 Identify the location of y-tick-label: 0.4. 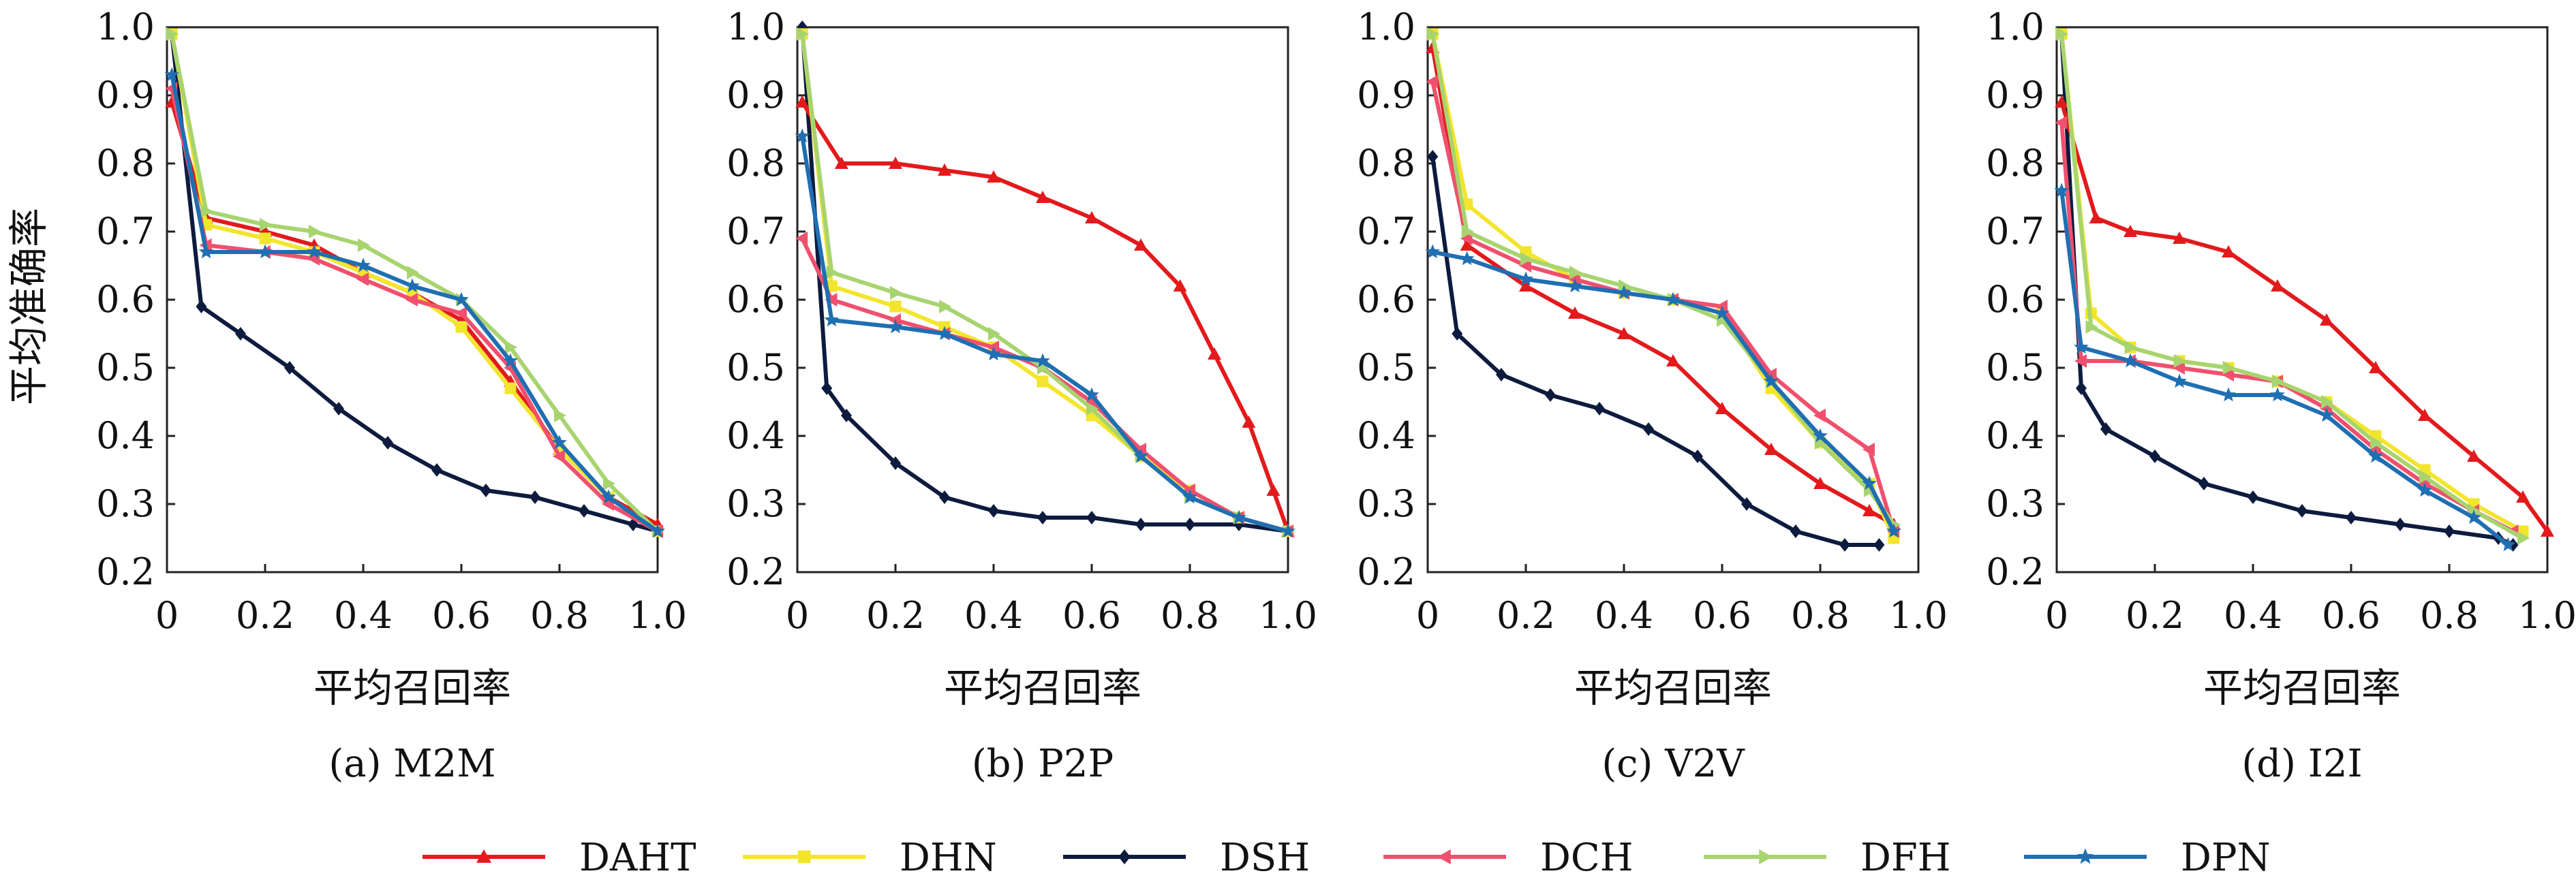
(2015, 435).